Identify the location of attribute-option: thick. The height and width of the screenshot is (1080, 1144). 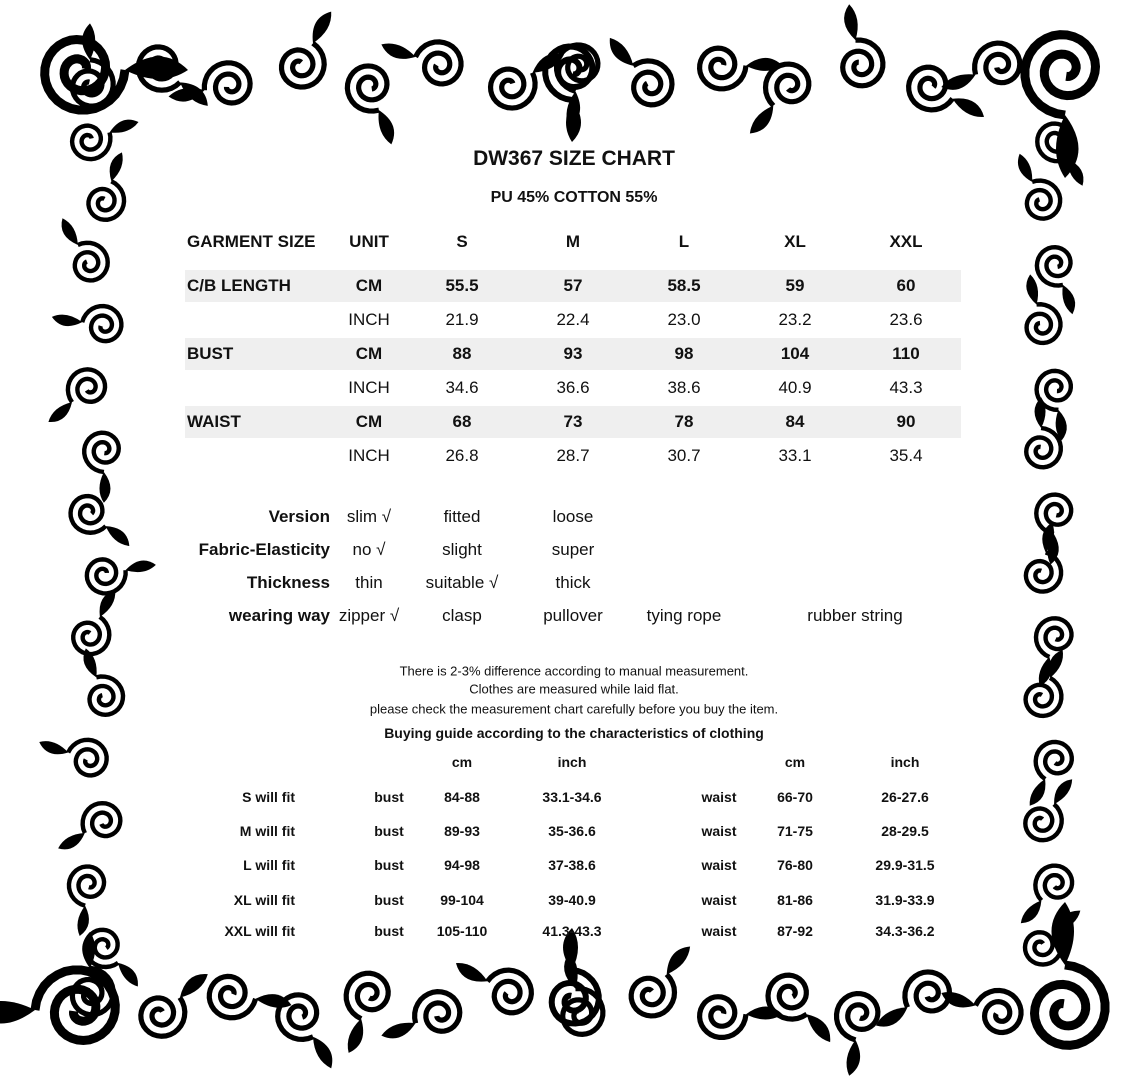
(573, 582).